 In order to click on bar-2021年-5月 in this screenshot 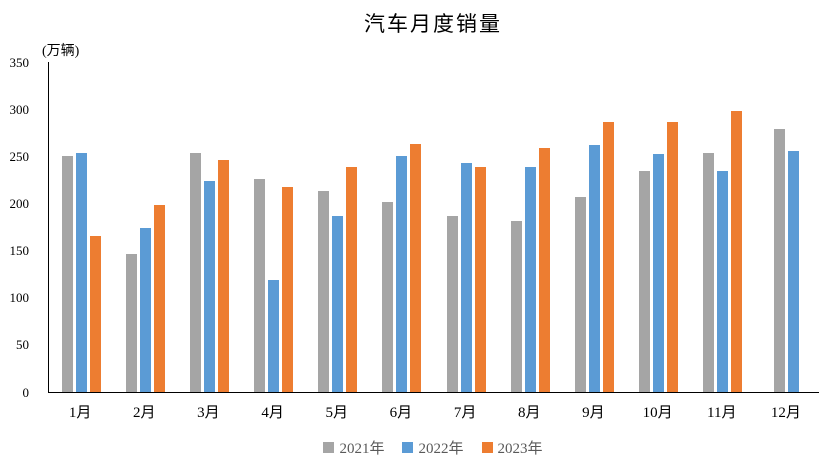, I will do `click(324, 291)`.